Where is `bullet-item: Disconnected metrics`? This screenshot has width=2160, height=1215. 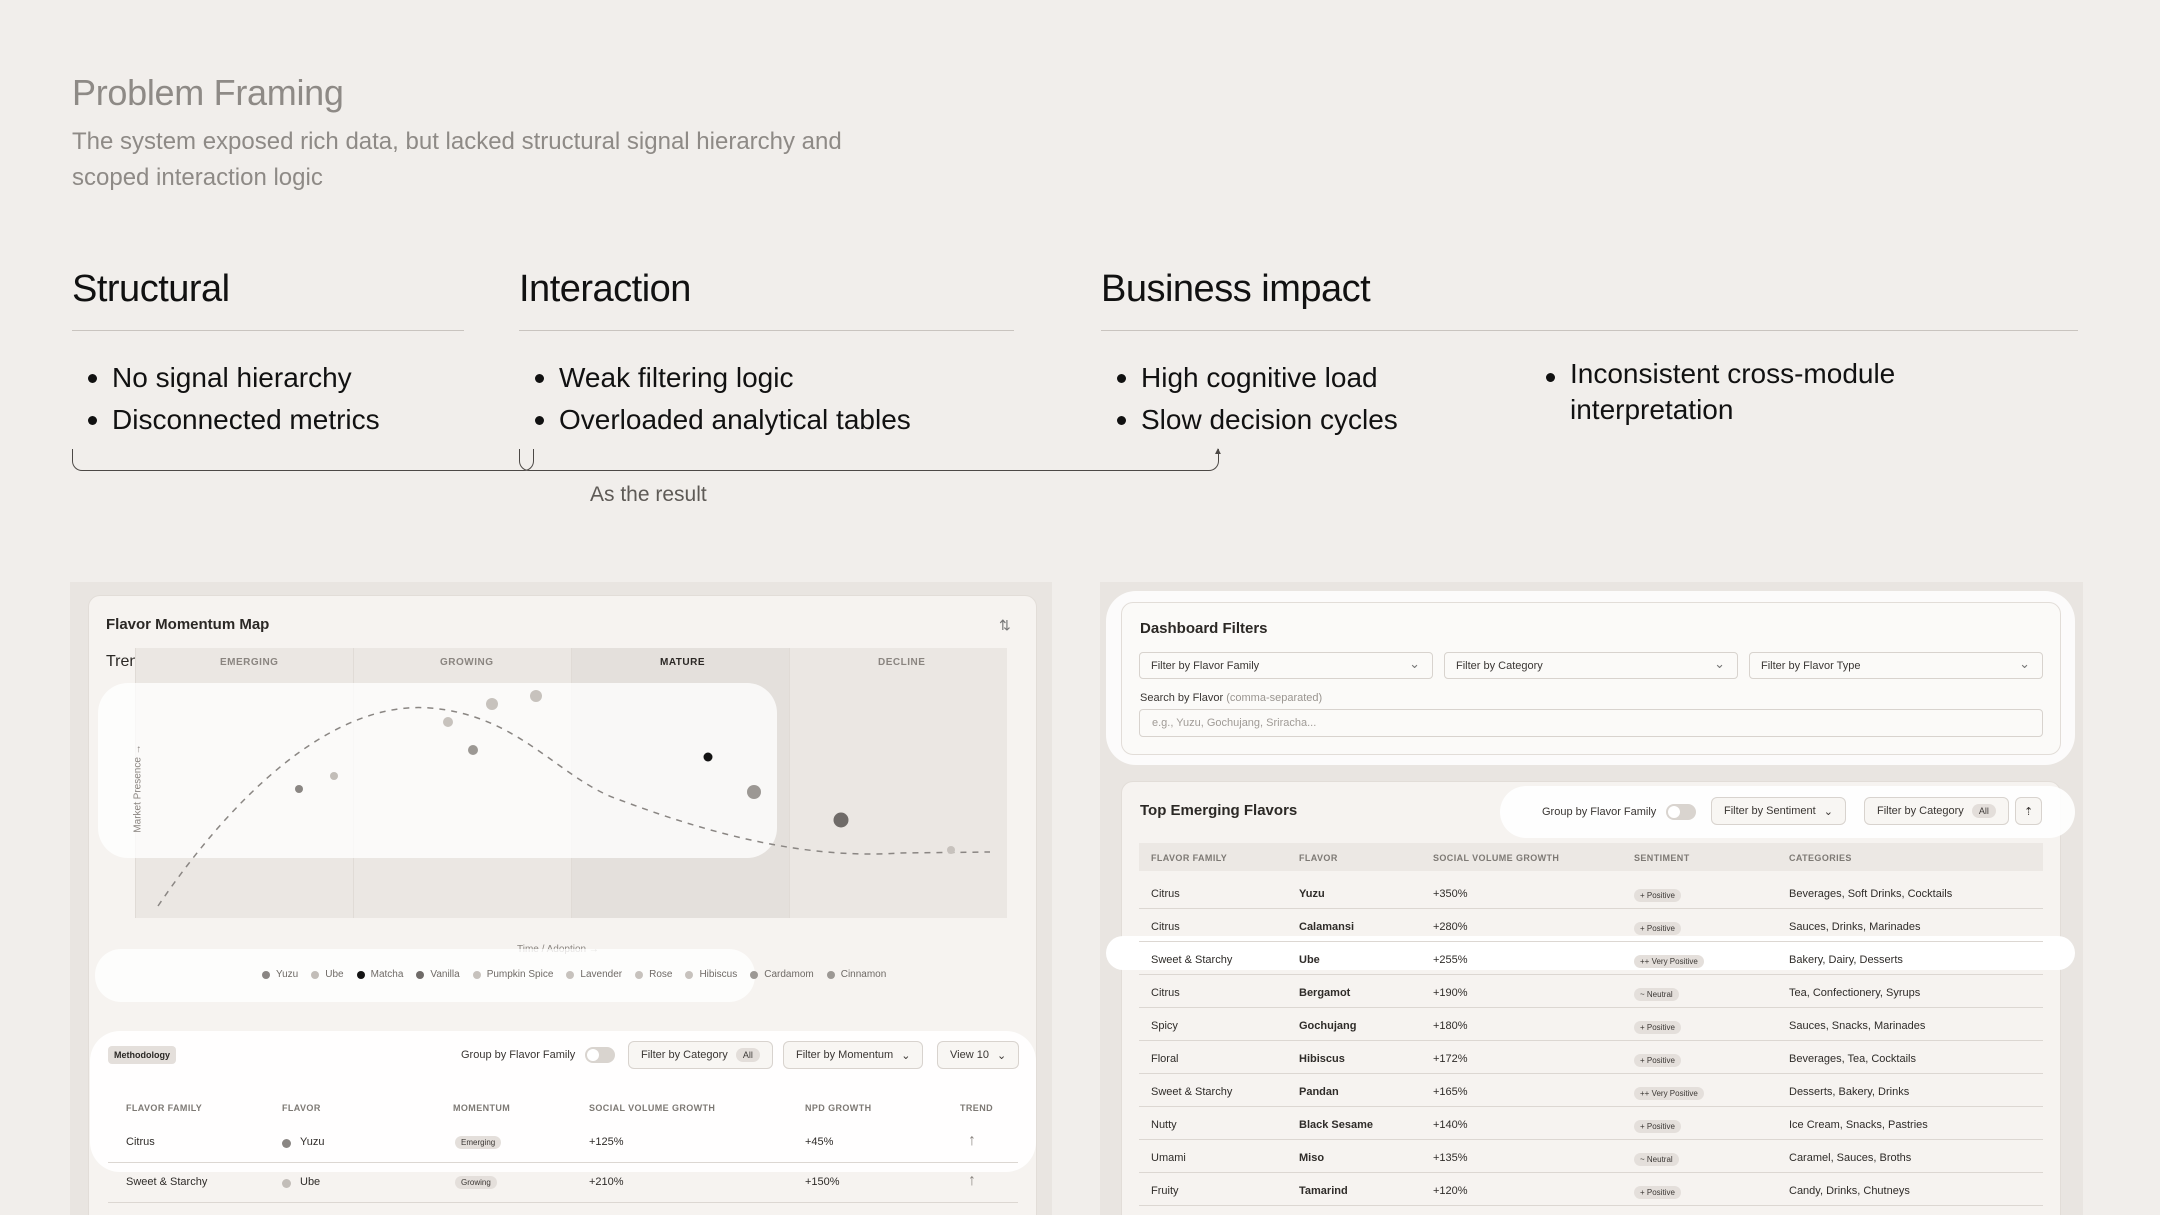 bullet-item: Disconnected metrics is located at coordinates (268, 420).